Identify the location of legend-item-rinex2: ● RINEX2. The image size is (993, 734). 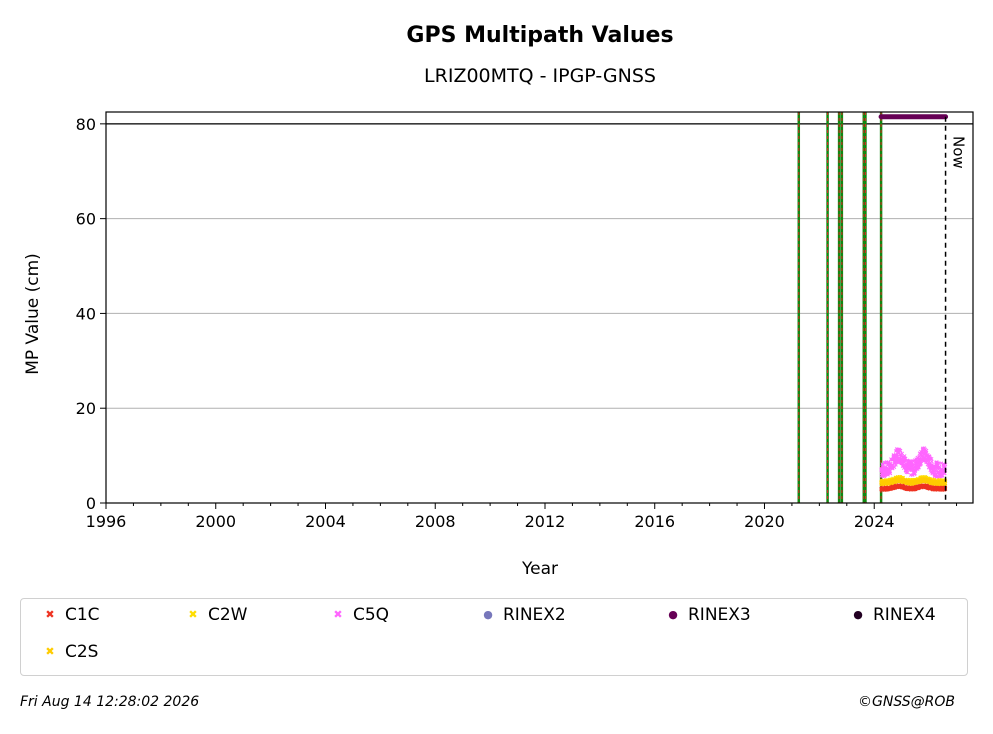
(523, 615).